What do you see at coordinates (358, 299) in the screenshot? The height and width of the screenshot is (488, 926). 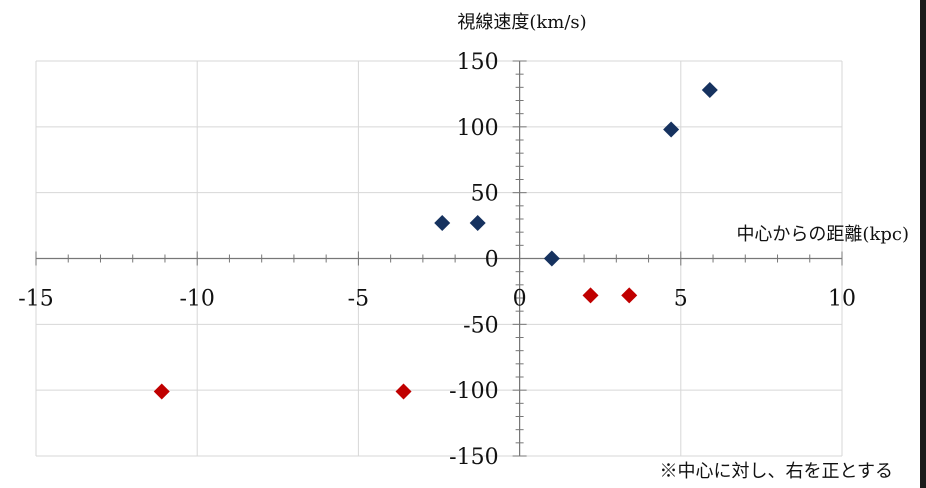 I see `x-tick-label: -5` at bounding box center [358, 299].